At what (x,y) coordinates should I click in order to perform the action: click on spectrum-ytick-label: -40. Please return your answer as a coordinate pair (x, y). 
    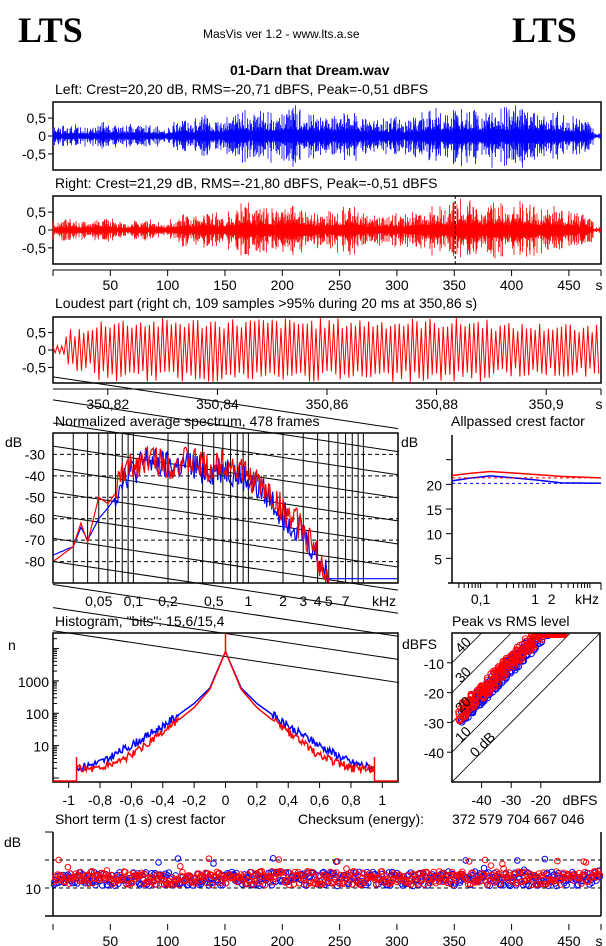
    Looking at the image, I should click on (35, 476).